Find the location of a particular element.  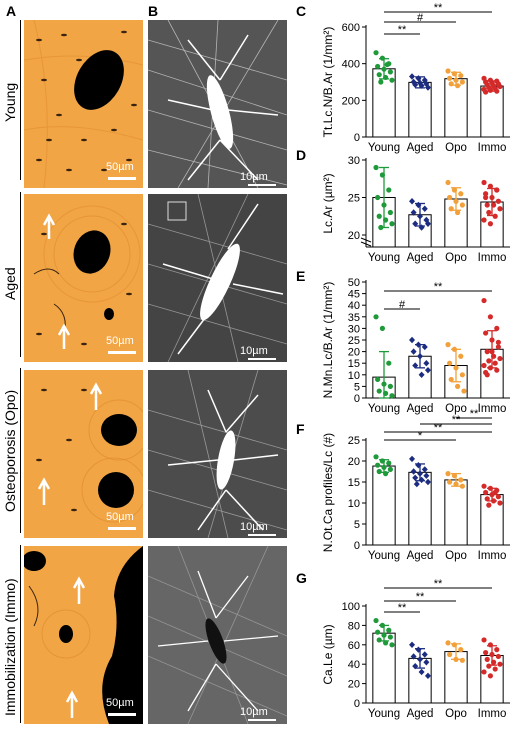

y-tick-label: 0 is located at coordinates (357, 138).